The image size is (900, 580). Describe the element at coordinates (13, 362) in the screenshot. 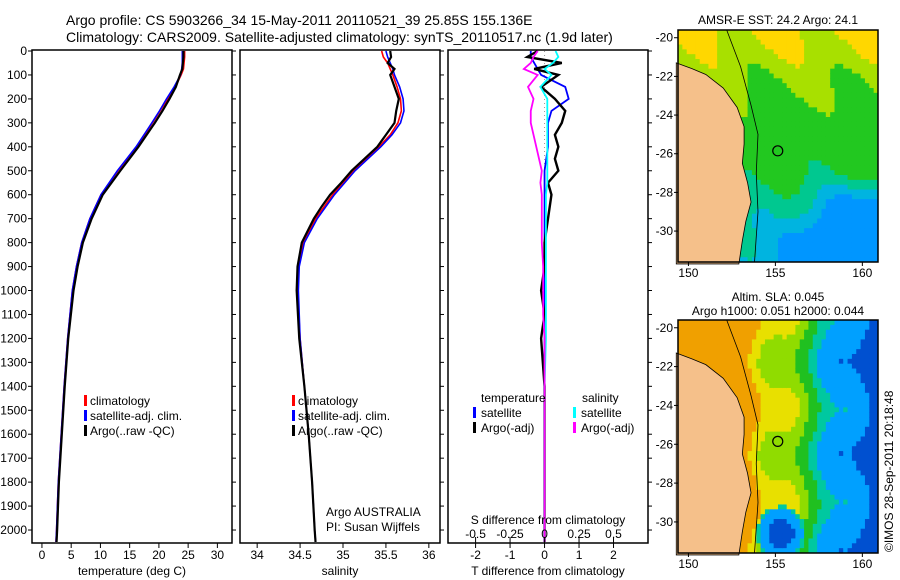

I see `y-tick-label: 1300` at that location.